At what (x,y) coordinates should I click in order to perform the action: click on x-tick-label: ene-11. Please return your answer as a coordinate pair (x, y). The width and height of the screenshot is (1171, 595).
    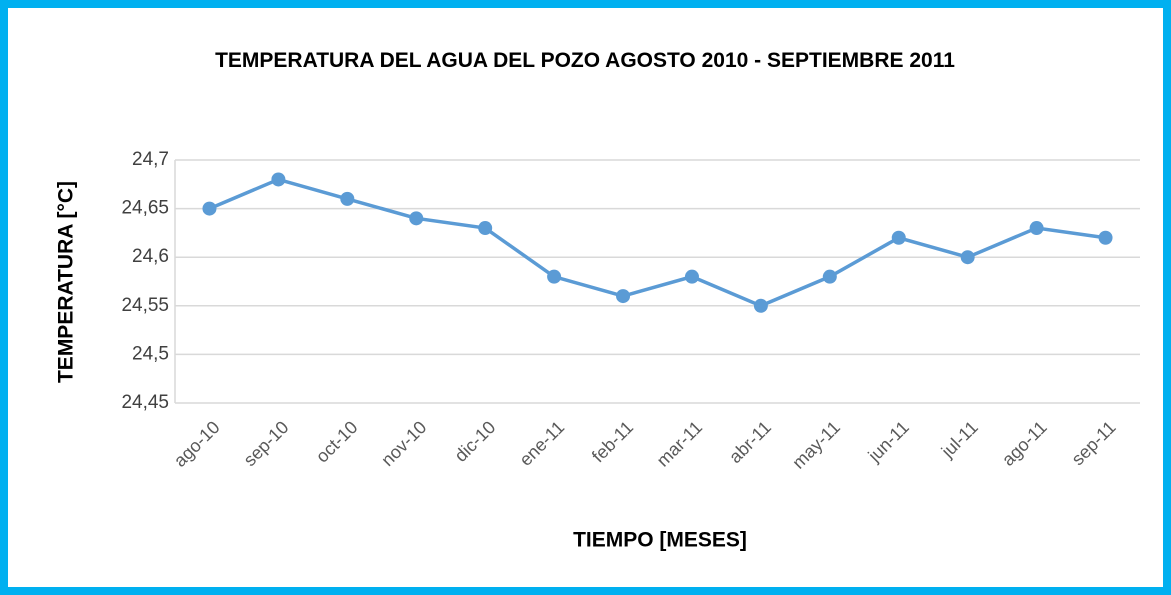
    Looking at the image, I should click on (541, 443).